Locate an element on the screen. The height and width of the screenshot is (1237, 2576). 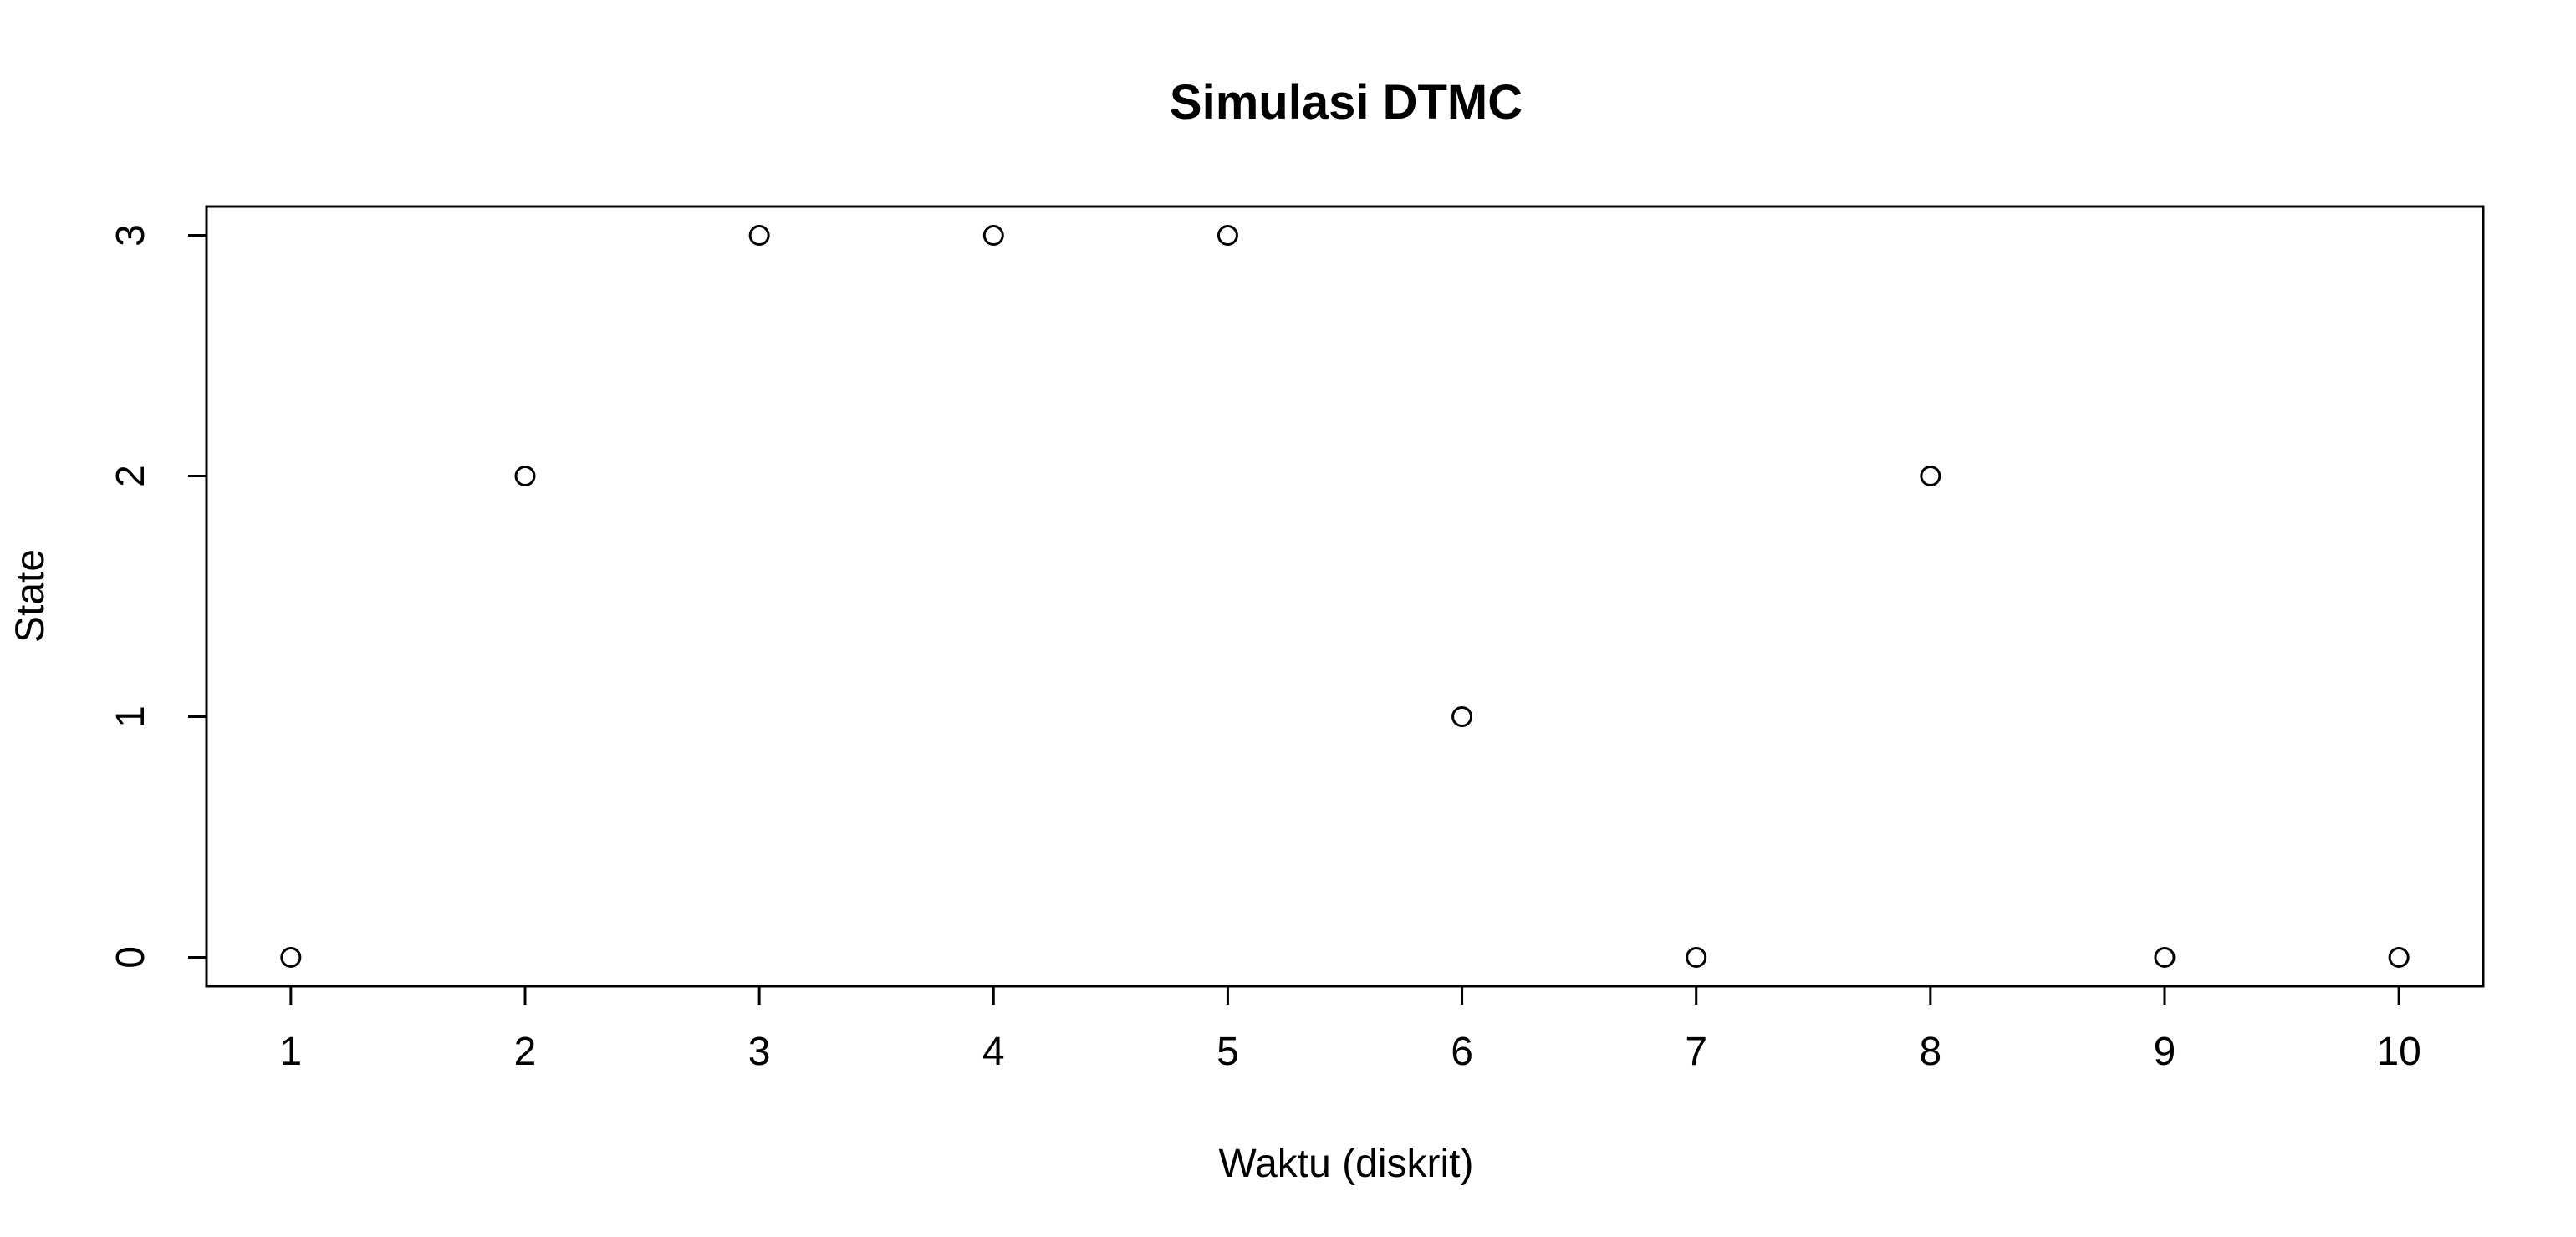
x-axis-ticks: 1 2 3 4 5 6 7 8 9 10 is located at coordinates (1351, 1030).